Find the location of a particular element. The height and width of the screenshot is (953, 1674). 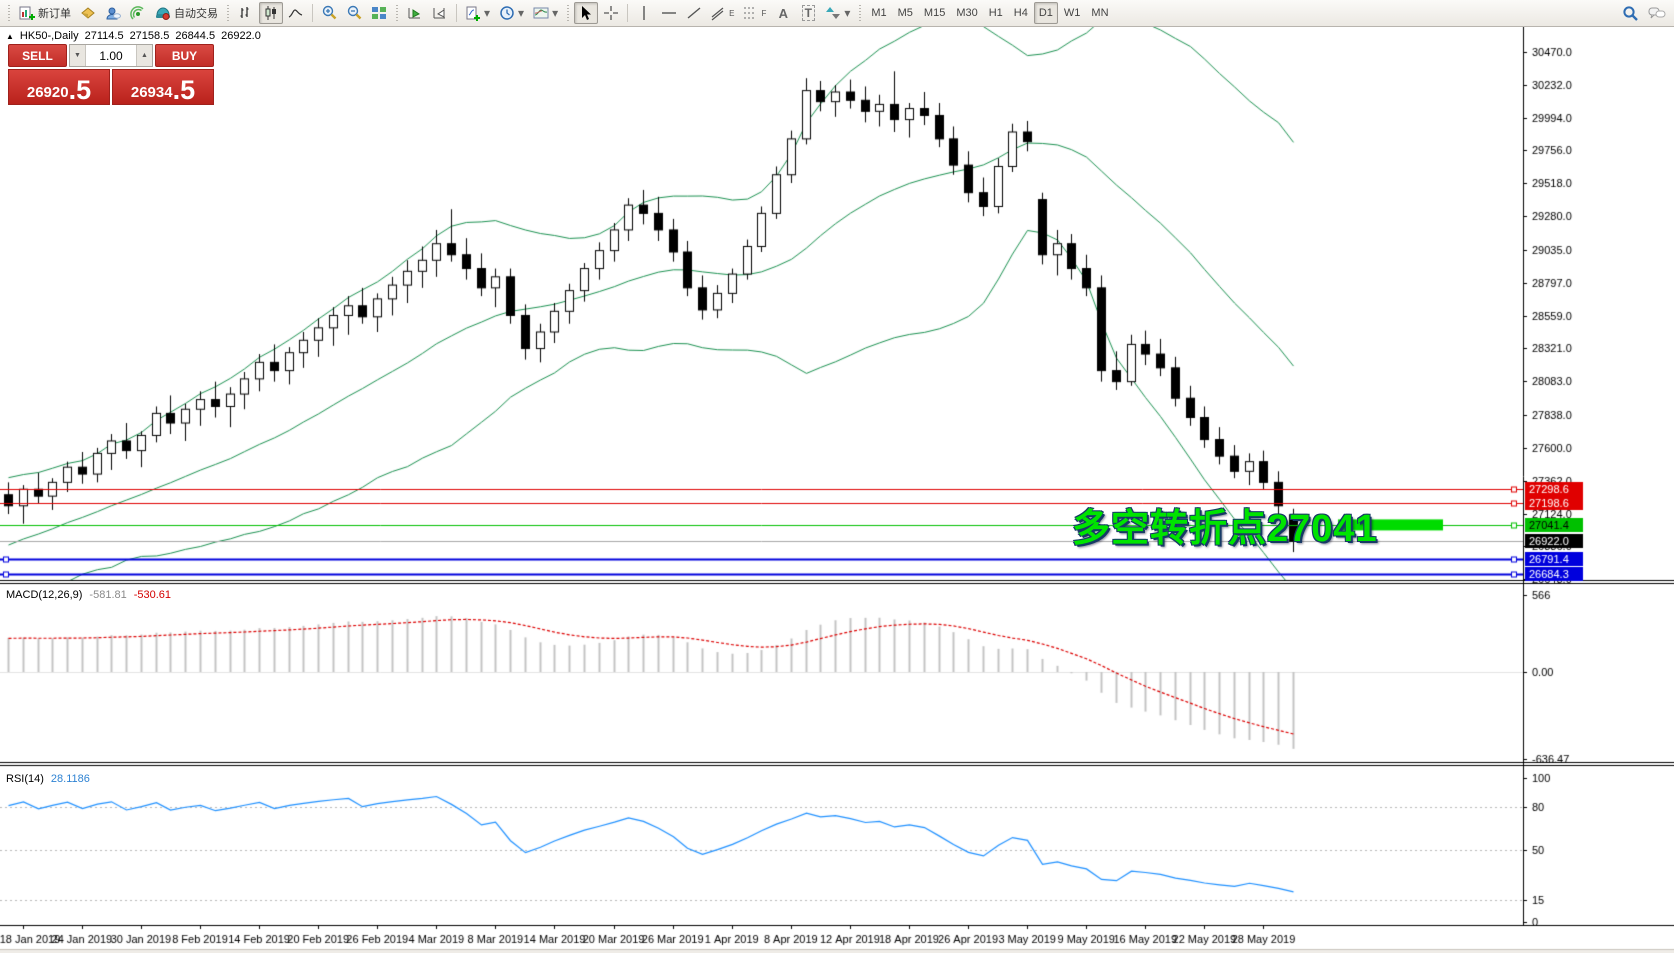

periods-button: ▾ is located at coordinates (511, 13).